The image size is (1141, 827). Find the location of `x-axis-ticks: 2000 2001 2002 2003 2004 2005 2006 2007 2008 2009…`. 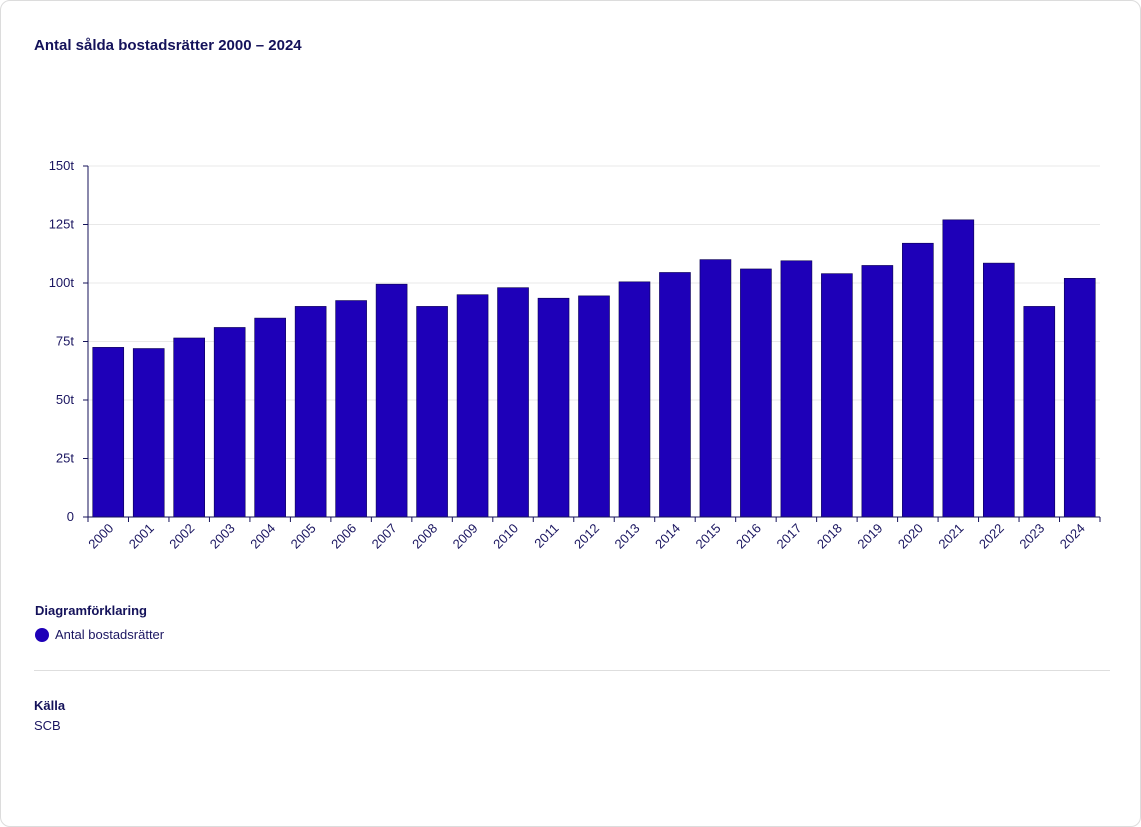

x-axis-ticks: 2000 2001 2002 2003 2004 2005 2006 2007 2008 2009… is located at coordinates (593, 534).